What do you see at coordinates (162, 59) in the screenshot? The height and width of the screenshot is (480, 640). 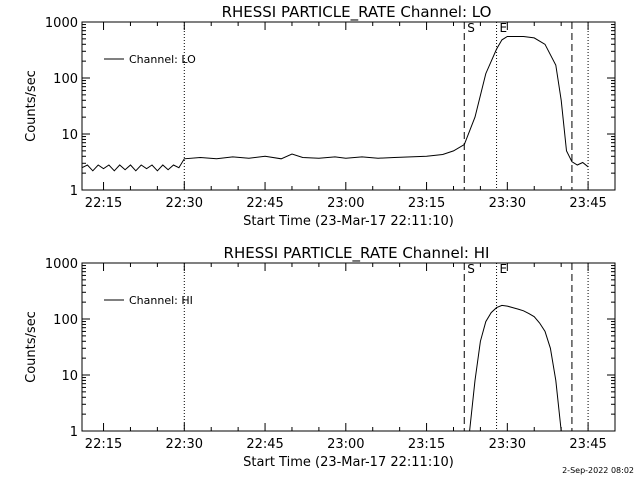 I see `legend-label: Channel: LO` at bounding box center [162, 59].